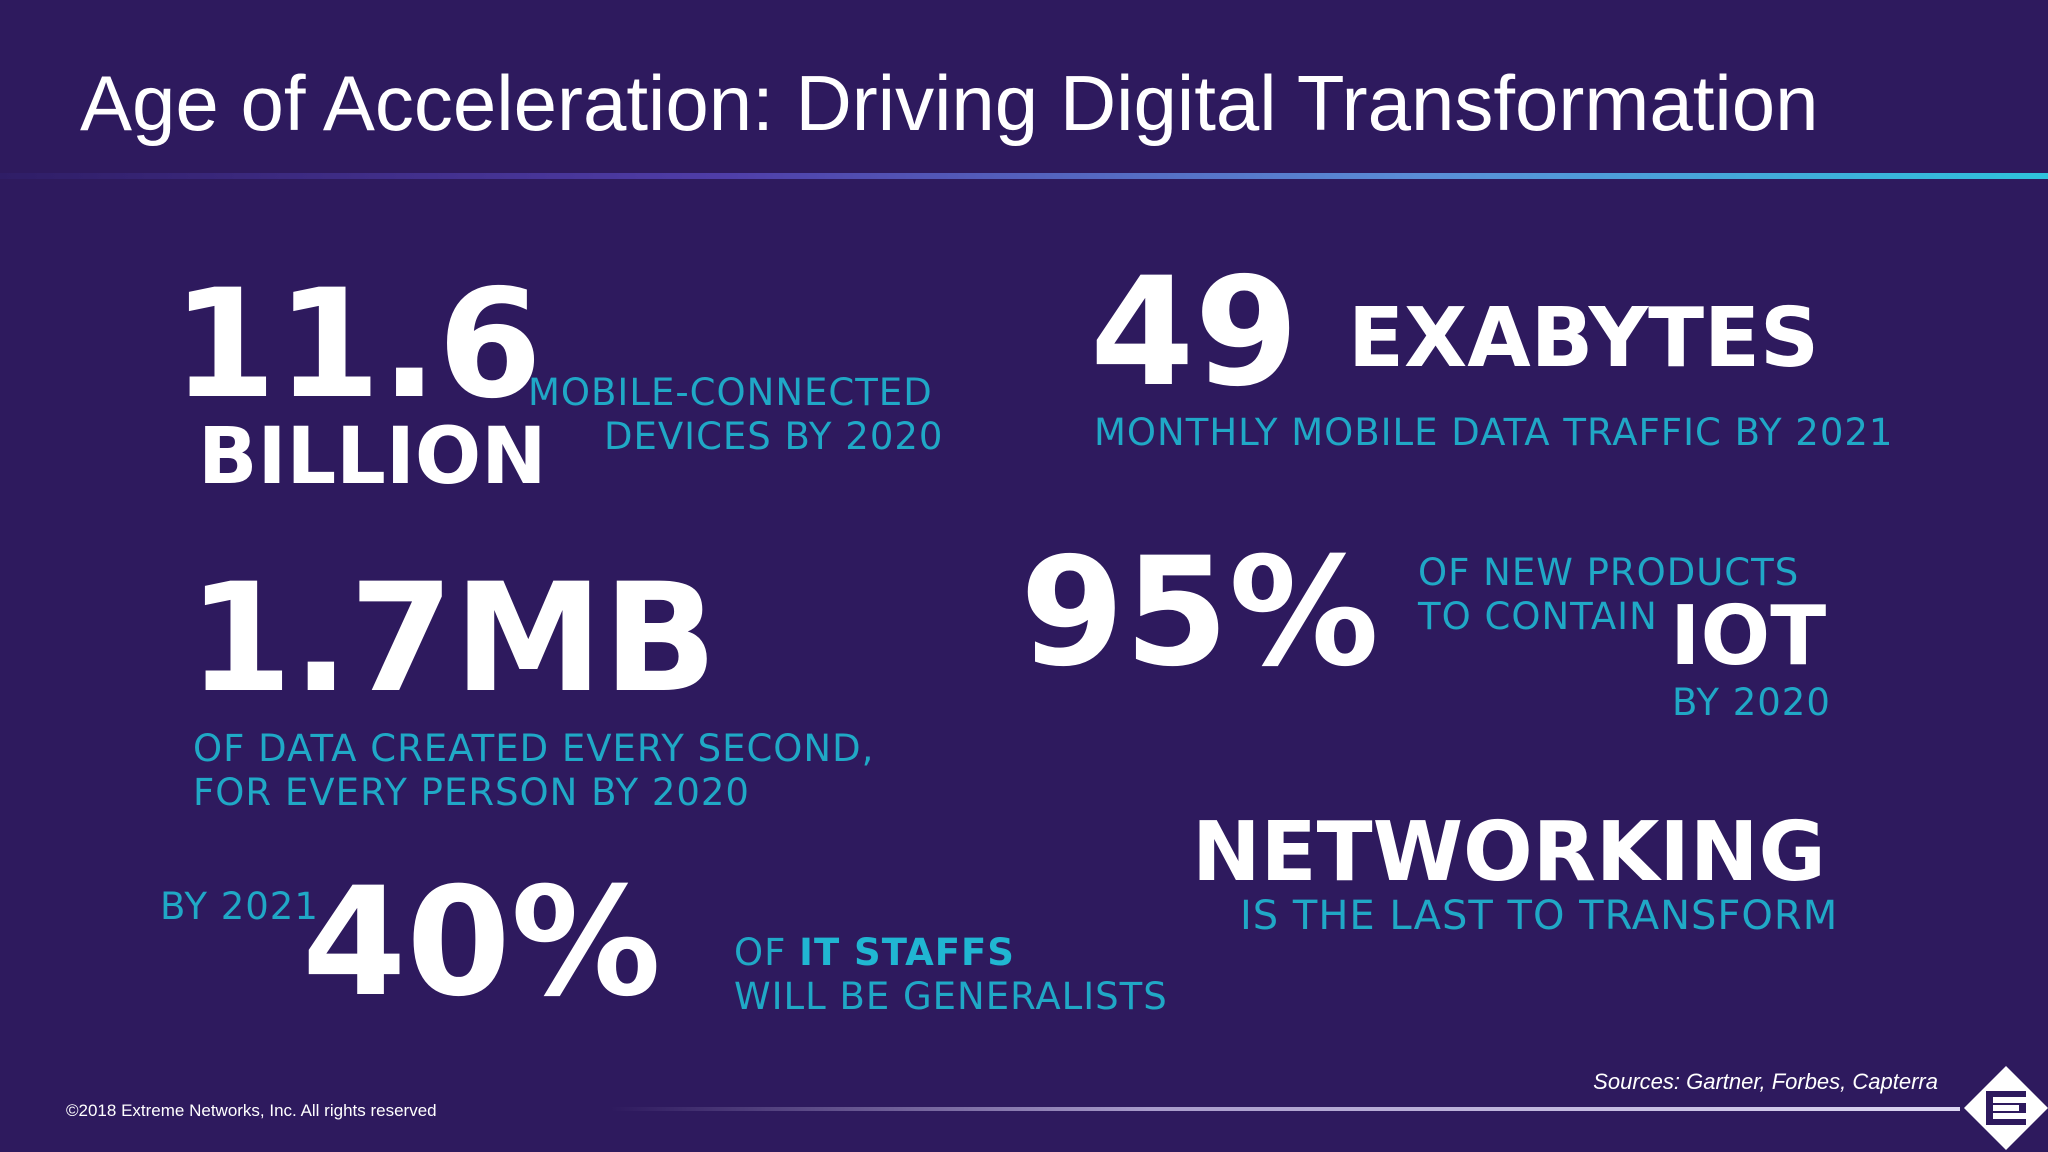  What do you see at coordinates (239, 906) in the screenshot?
I see `it-staff-prefix: BY 2021` at bounding box center [239, 906].